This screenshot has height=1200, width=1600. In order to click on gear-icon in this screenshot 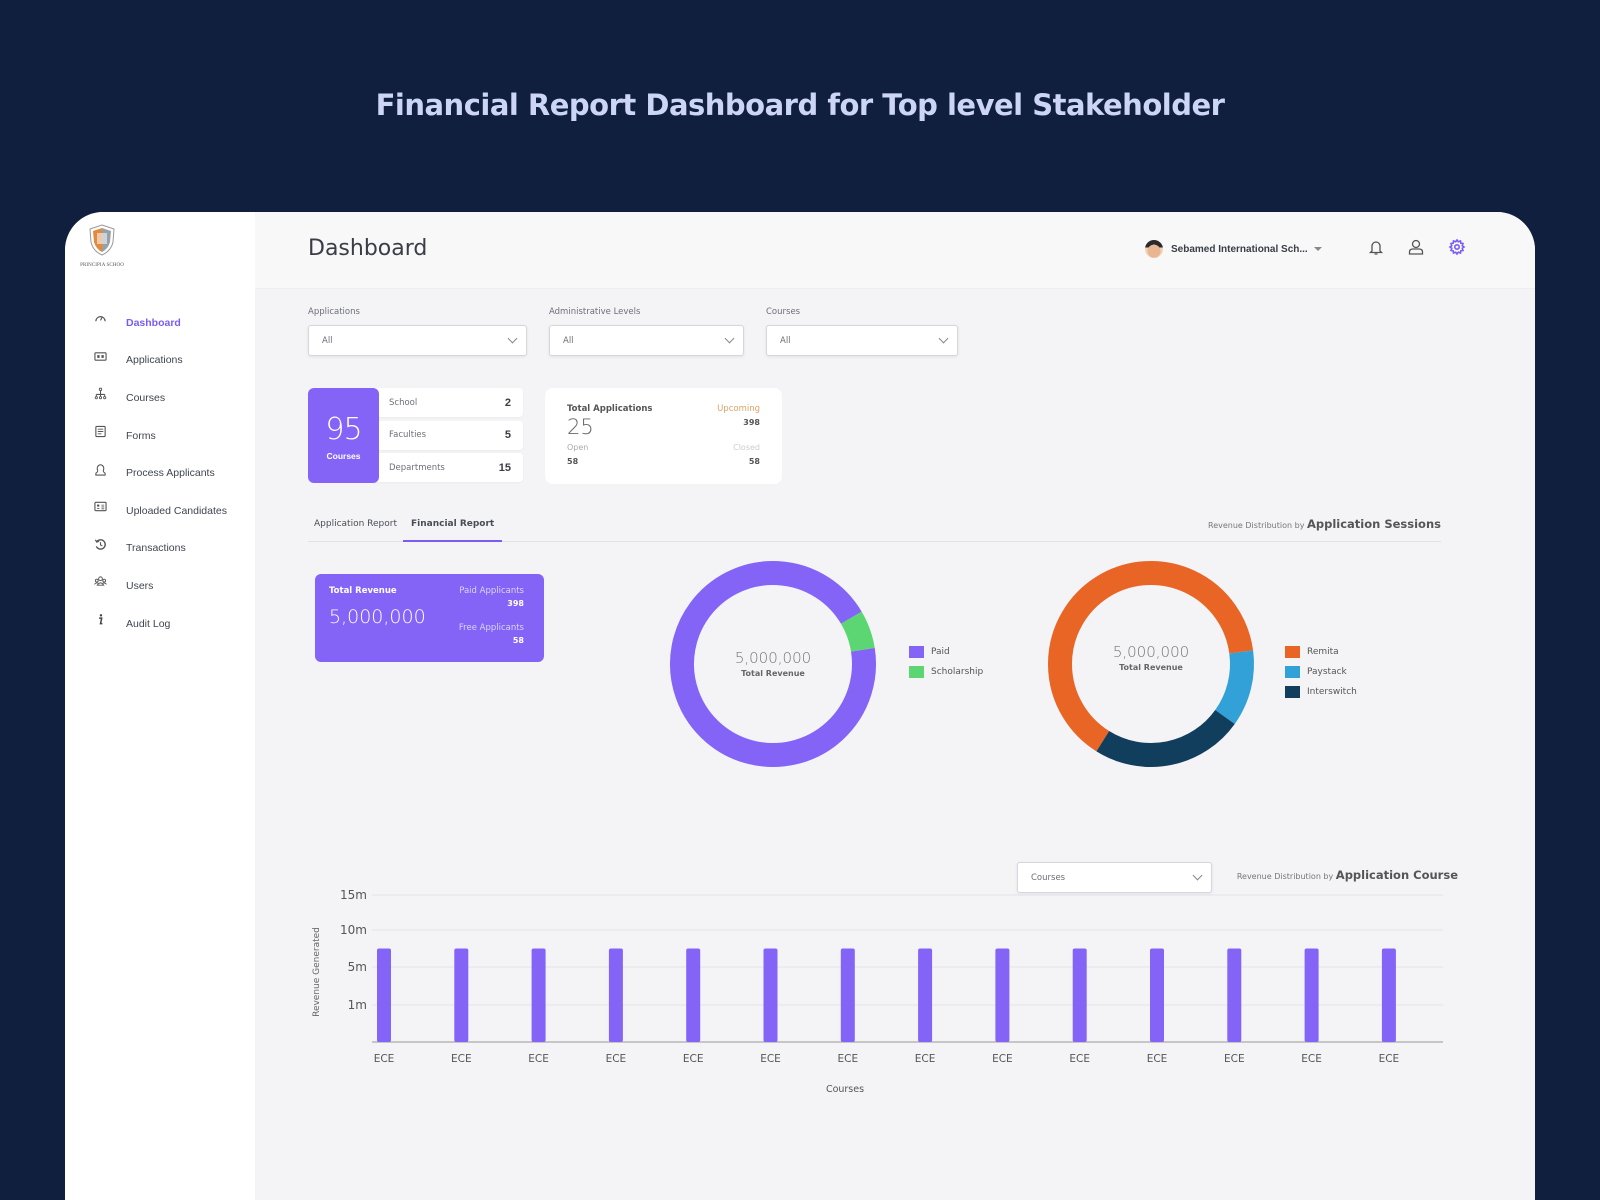, I will do `click(1457, 247)`.